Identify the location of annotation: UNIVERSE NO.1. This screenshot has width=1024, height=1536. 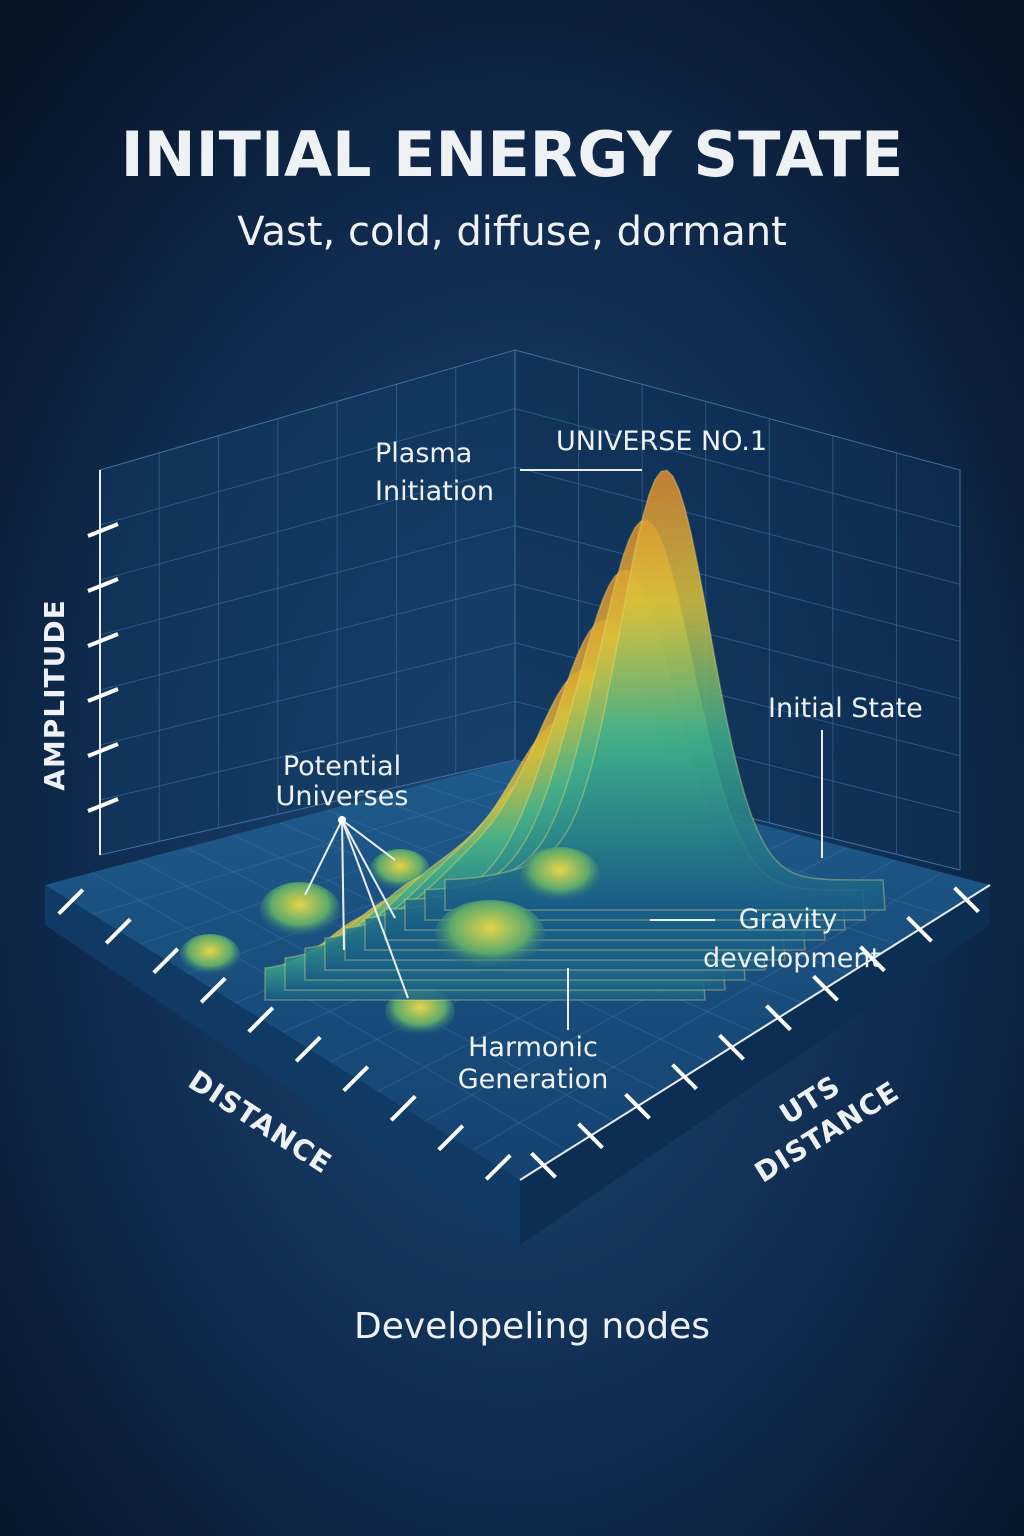
(661, 441).